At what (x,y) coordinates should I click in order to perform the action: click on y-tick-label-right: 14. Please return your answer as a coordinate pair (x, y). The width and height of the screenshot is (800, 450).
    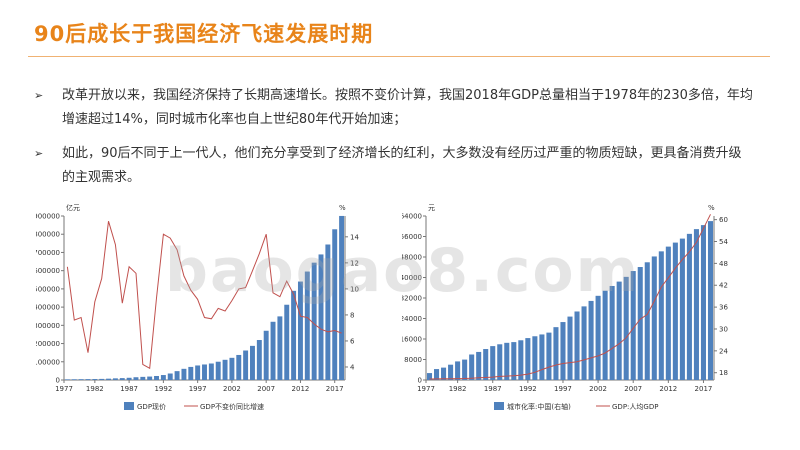
    Looking at the image, I should click on (354, 237).